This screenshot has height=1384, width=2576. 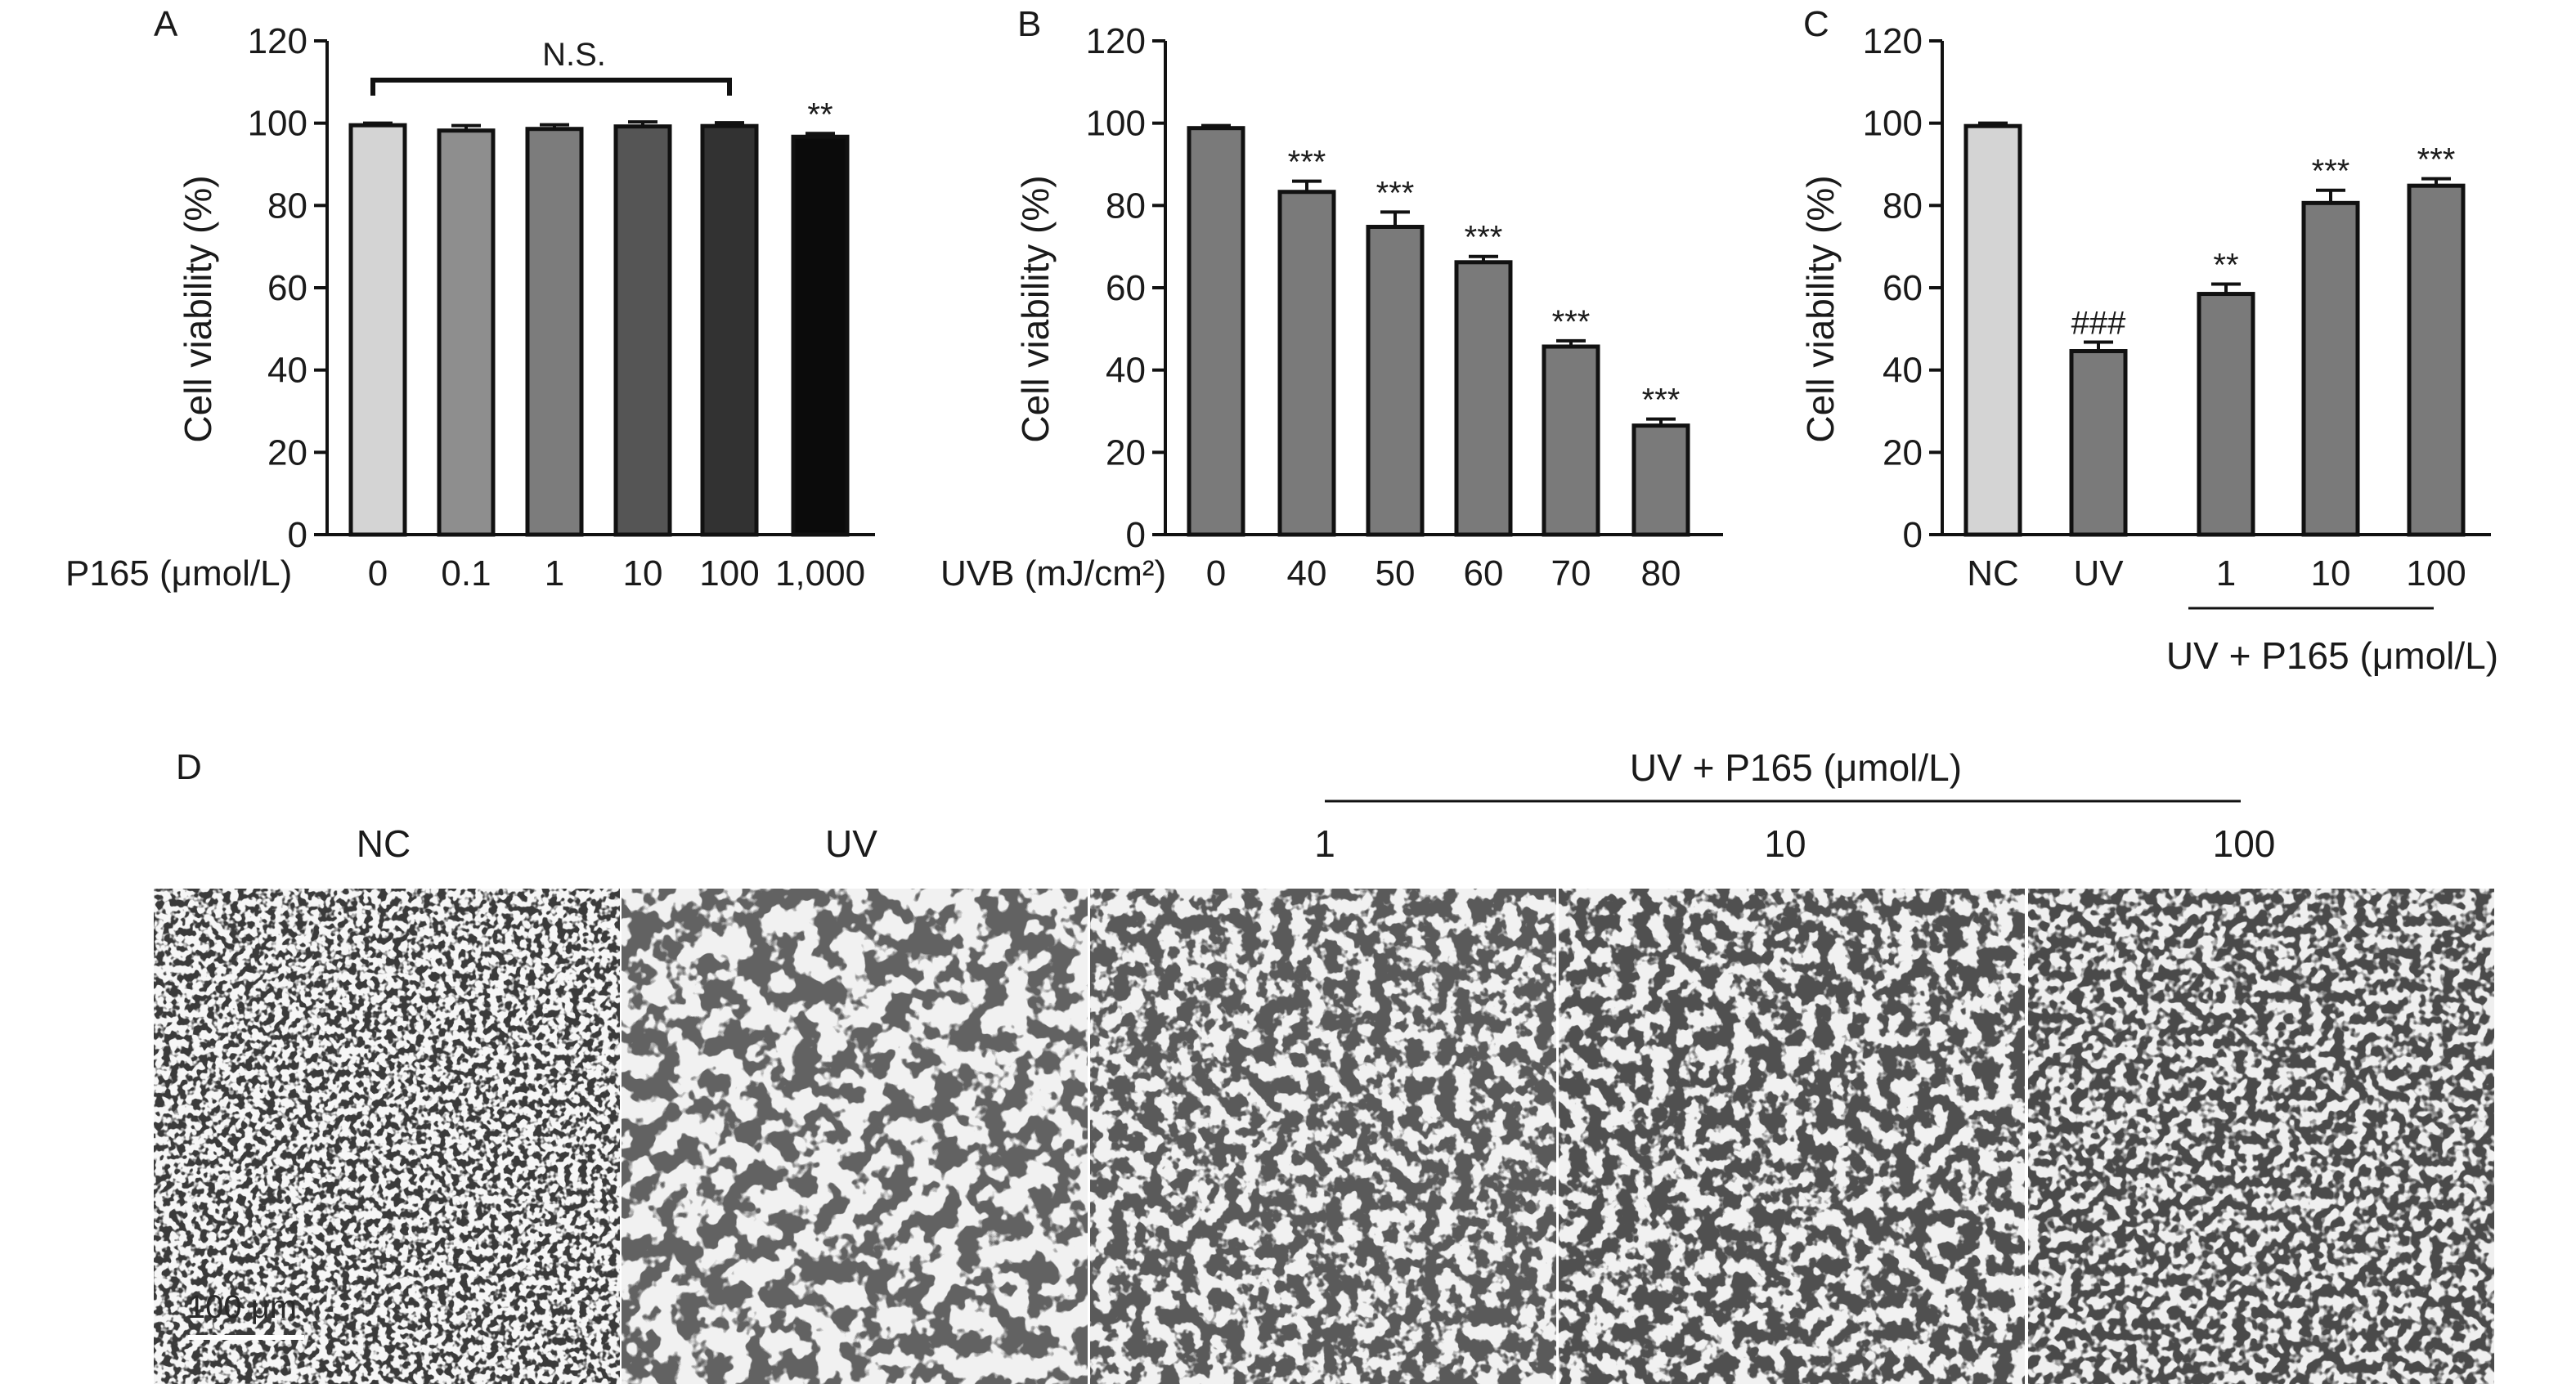 I want to click on x-tick-label: 80, so click(x=1661, y=573).